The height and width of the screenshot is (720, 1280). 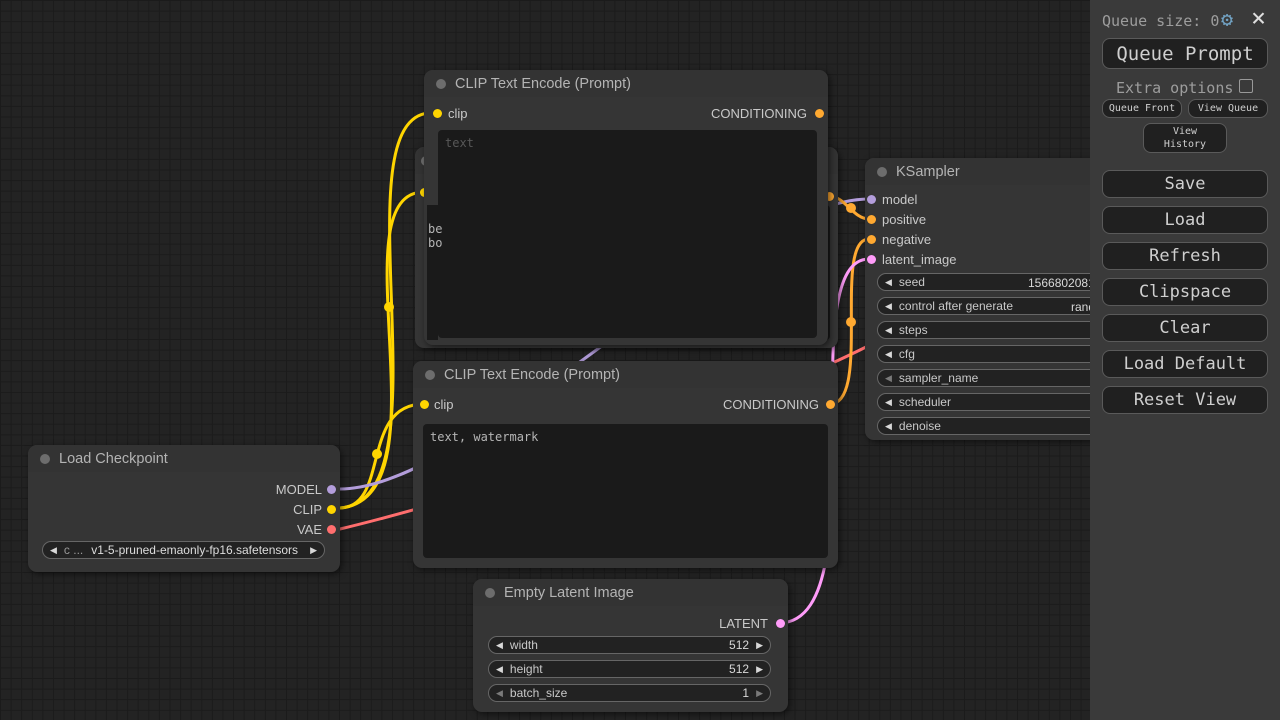 I want to click on save-button: Save, so click(x=1185, y=184).